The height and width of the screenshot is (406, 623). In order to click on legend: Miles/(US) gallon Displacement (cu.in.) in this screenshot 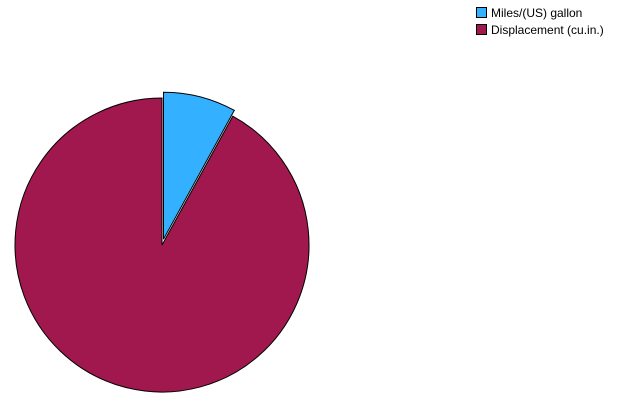, I will do `click(540, 21)`.